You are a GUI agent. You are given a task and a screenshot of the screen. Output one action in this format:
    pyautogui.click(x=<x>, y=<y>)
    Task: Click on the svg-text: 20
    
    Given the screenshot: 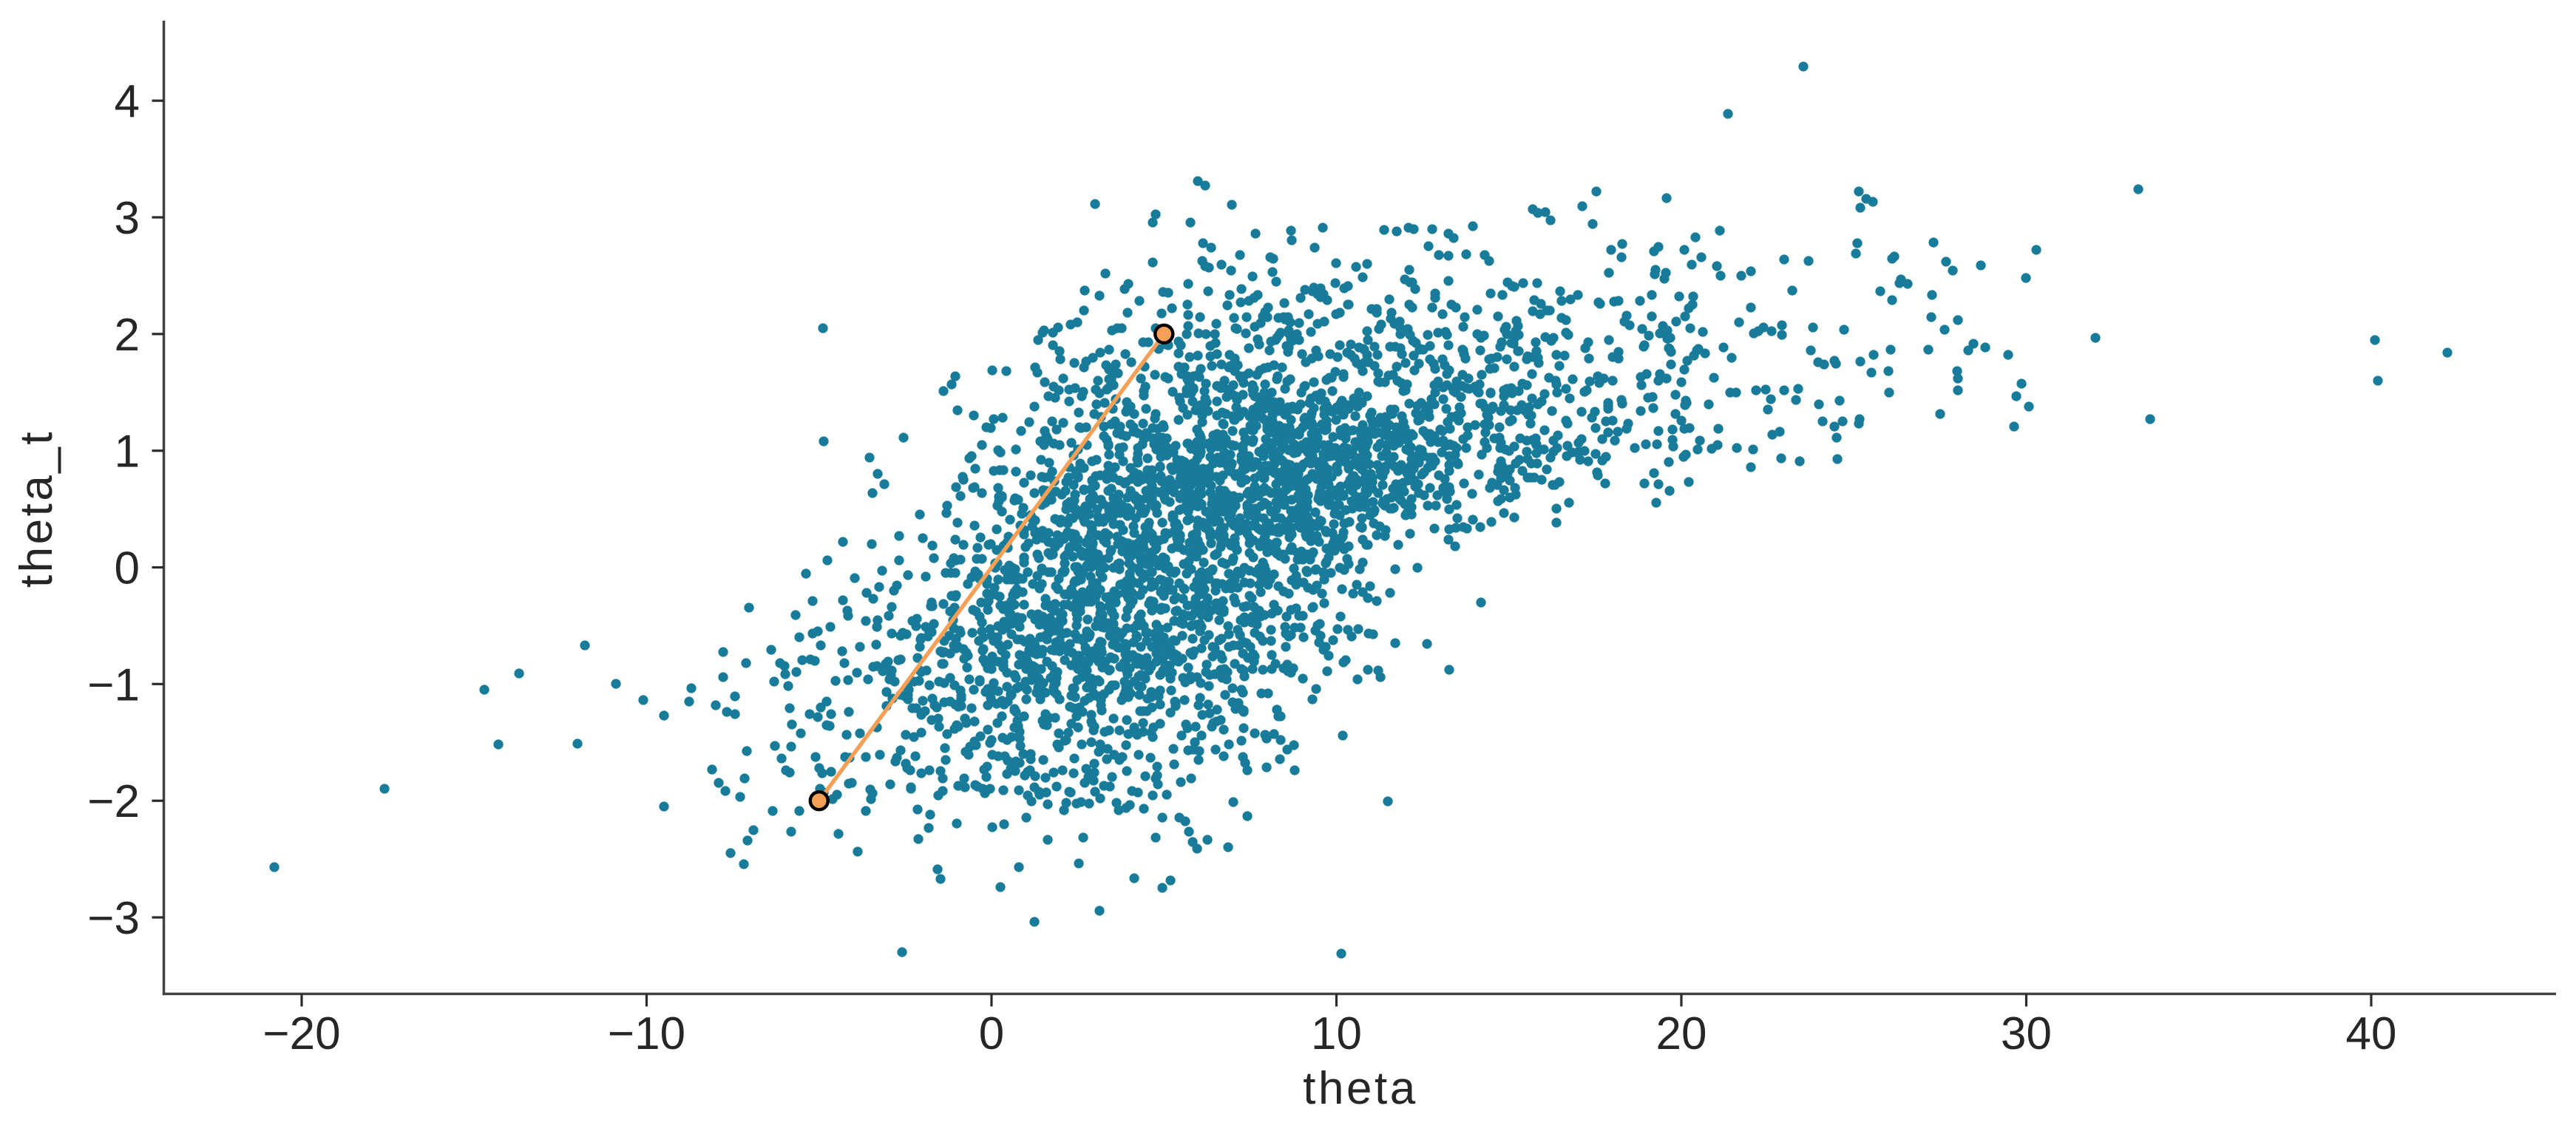 What is the action you would take?
    pyautogui.click(x=1681, y=1033)
    